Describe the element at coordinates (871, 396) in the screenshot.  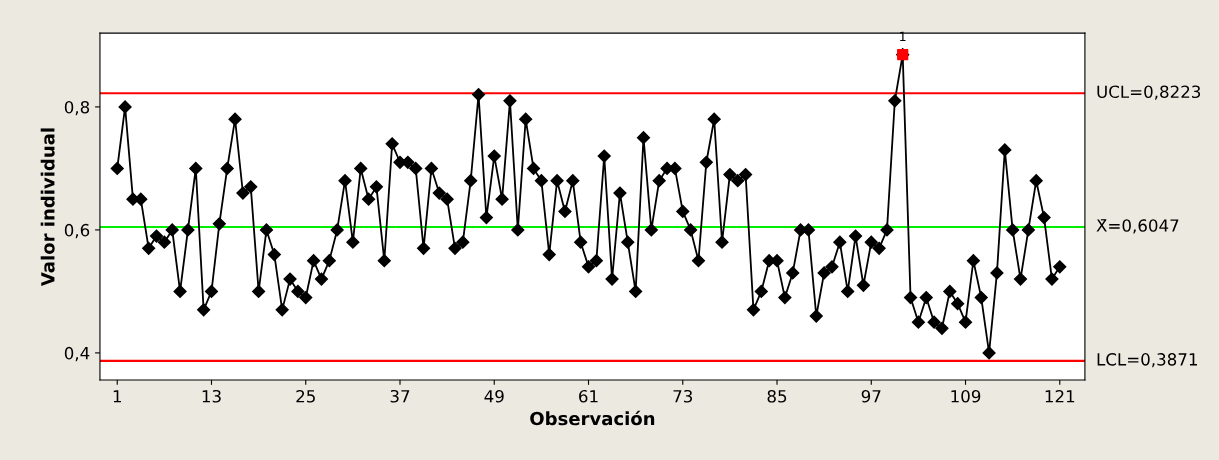
I see `x-tick-label: 97` at that location.